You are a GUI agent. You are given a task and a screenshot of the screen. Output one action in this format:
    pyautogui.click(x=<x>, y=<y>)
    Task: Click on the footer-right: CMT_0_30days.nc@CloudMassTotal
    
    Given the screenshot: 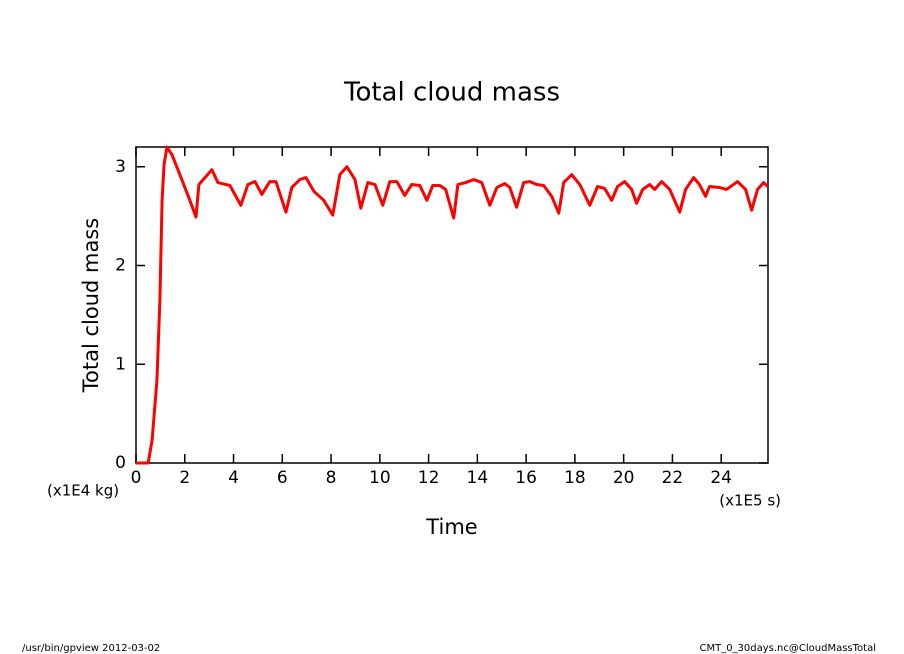 What is the action you would take?
    pyautogui.click(x=787, y=648)
    